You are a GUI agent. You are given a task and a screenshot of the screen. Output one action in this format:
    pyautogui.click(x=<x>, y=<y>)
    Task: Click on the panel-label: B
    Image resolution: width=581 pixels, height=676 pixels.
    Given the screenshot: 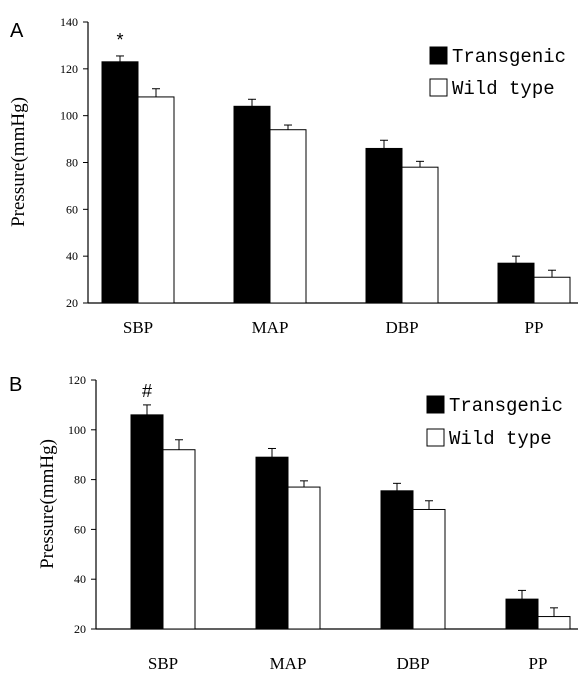 What is the action you would take?
    pyautogui.click(x=15, y=385)
    